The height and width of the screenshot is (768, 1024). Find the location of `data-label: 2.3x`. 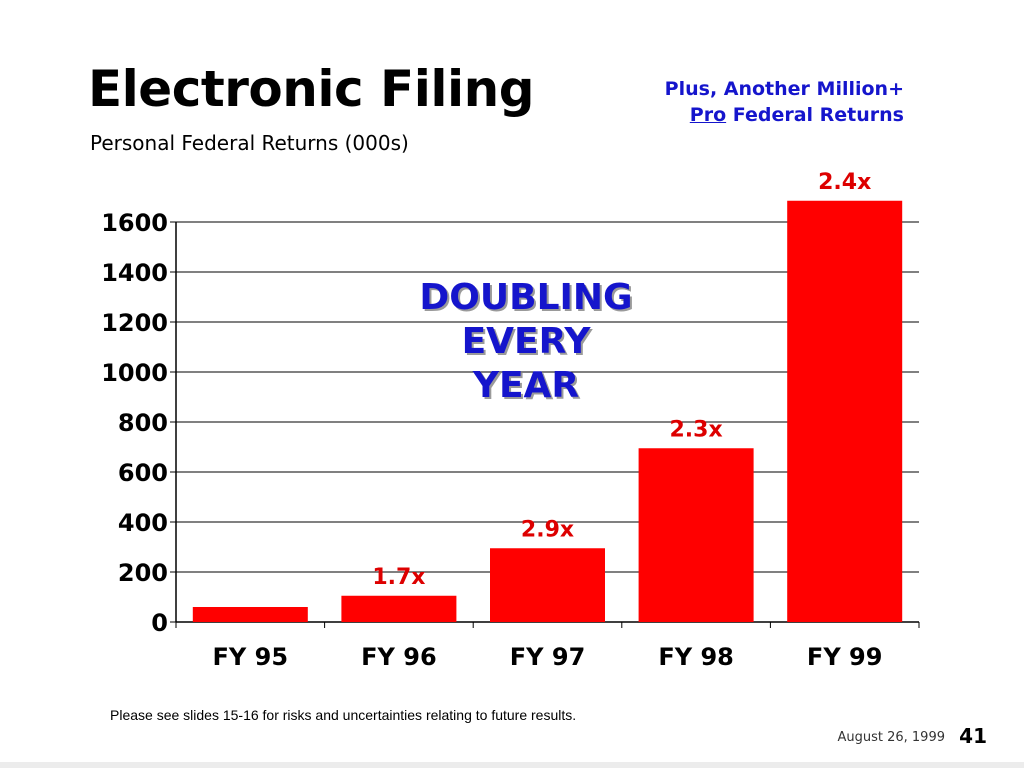

data-label: 2.3x is located at coordinates (696, 429).